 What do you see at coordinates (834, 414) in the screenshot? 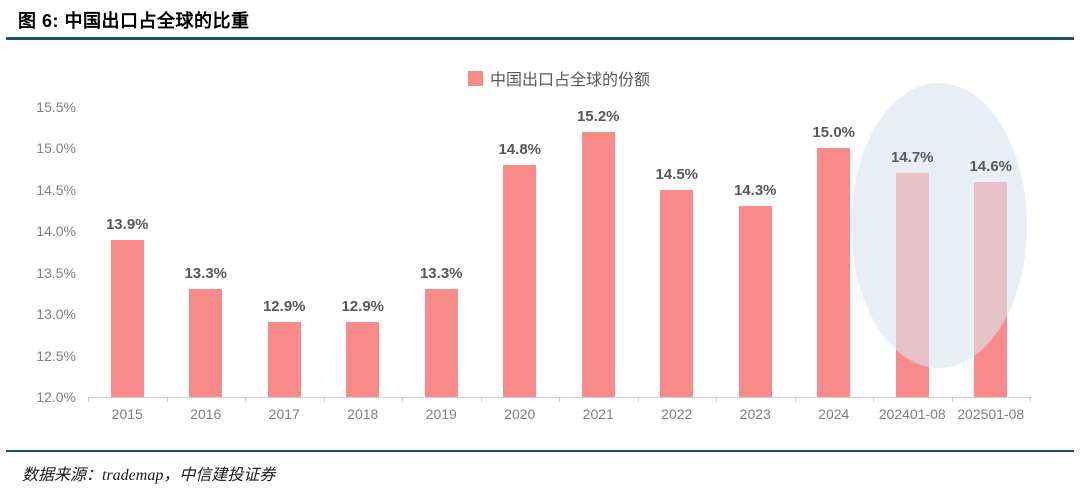
I see `x-axis-category-label: 2024` at bounding box center [834, 414].